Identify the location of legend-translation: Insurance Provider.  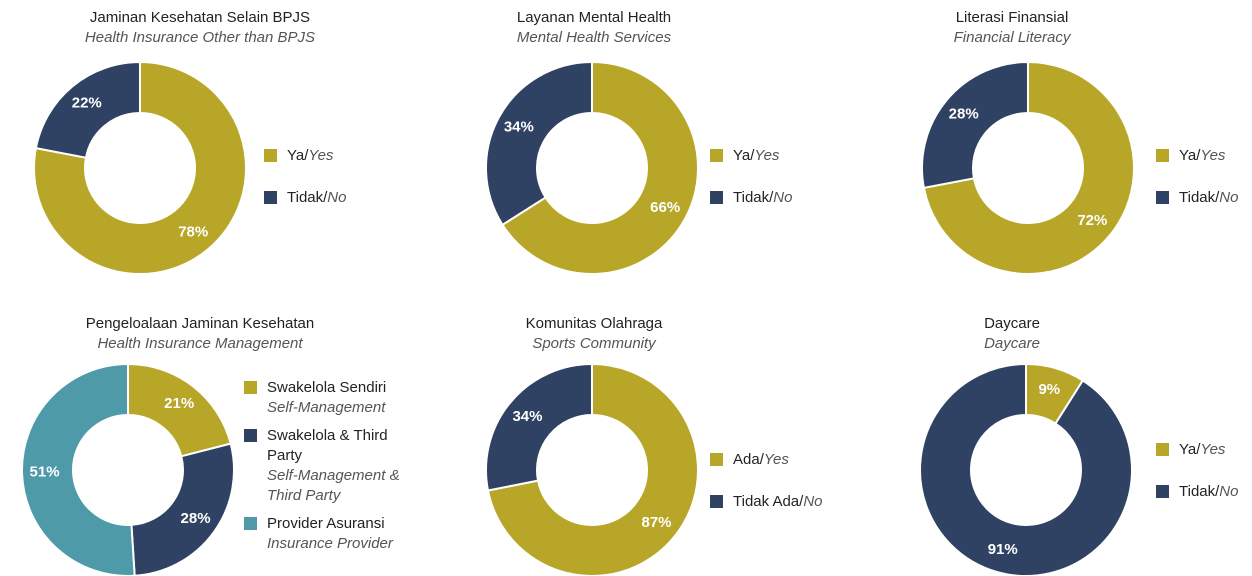
(330, 543).